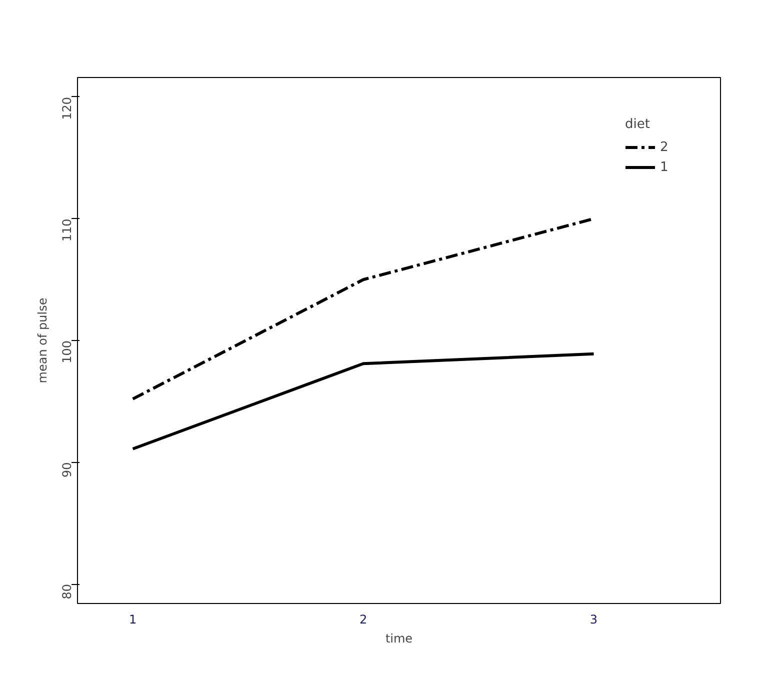  What do you see at coordinates (594, 619) in the screenshot?
I see `x-tick-label: 3` at bounding box center [594, 619].